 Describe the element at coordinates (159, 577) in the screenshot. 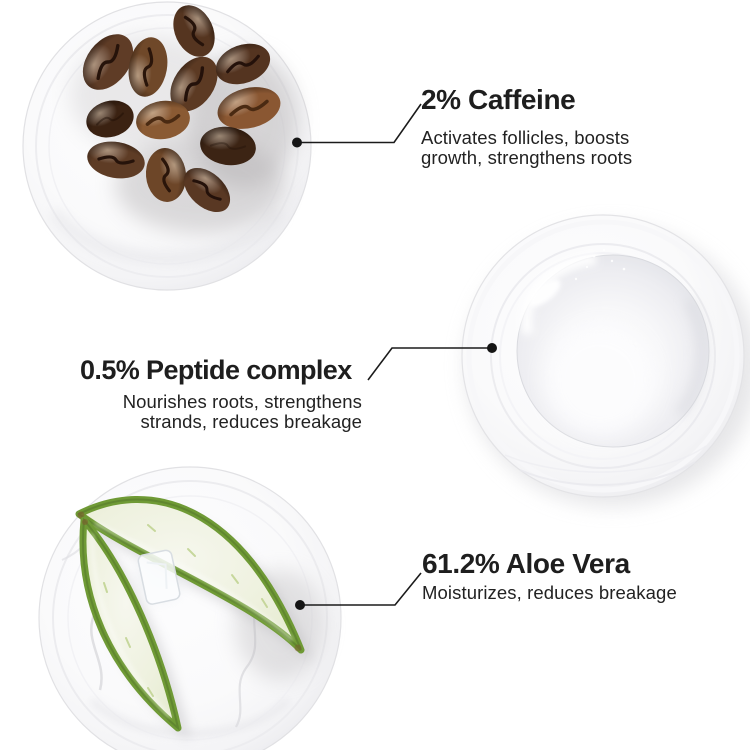

I see `aloe-gel-cube` at that location.